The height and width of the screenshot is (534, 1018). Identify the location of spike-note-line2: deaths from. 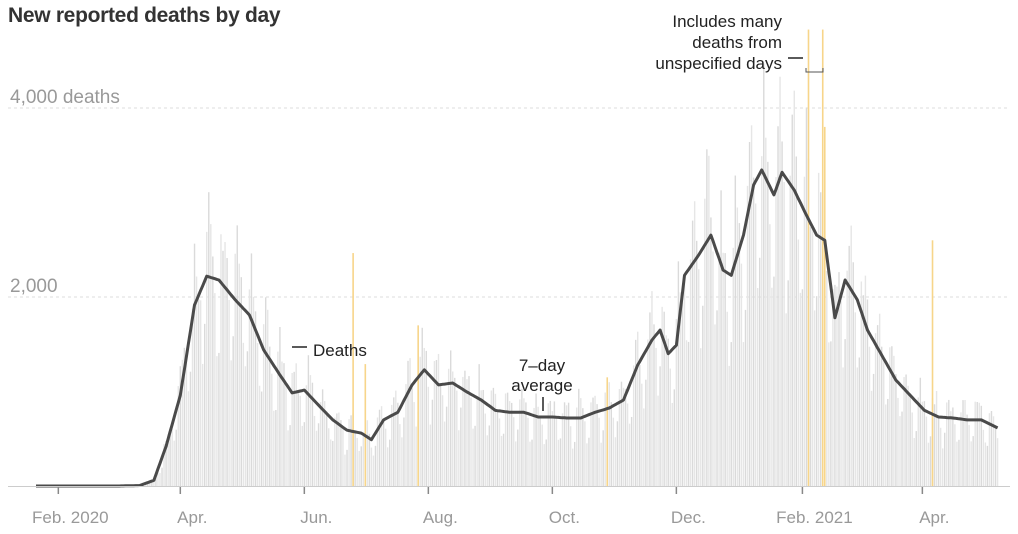
(737, 42).